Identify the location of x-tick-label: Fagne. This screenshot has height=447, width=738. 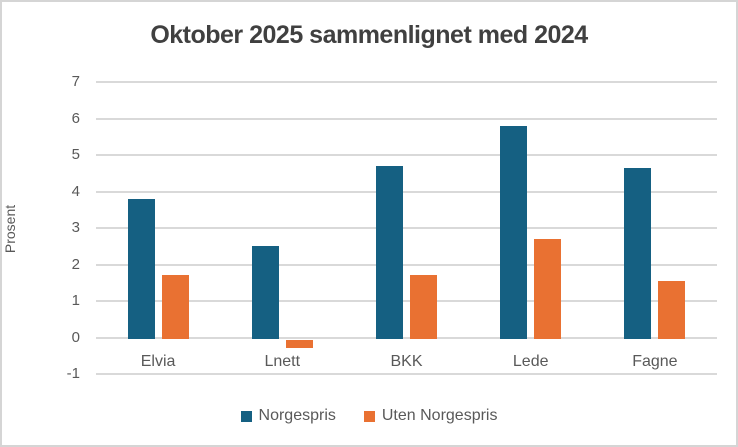
(655, 361).